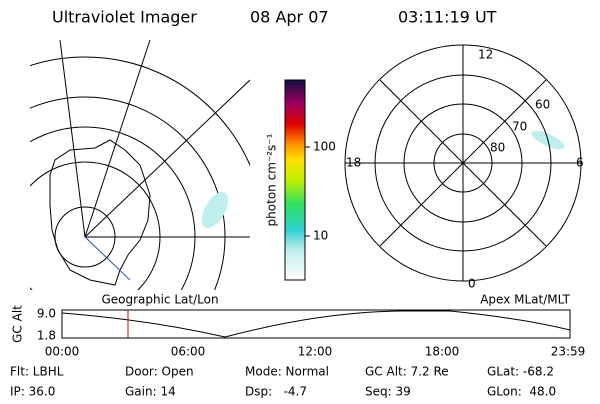 The width and height of the screenshot is (600, 404). Describe the element at coordinates (18, 324) in the screenshot. I see `altitude-label: GC Alt` at that location.